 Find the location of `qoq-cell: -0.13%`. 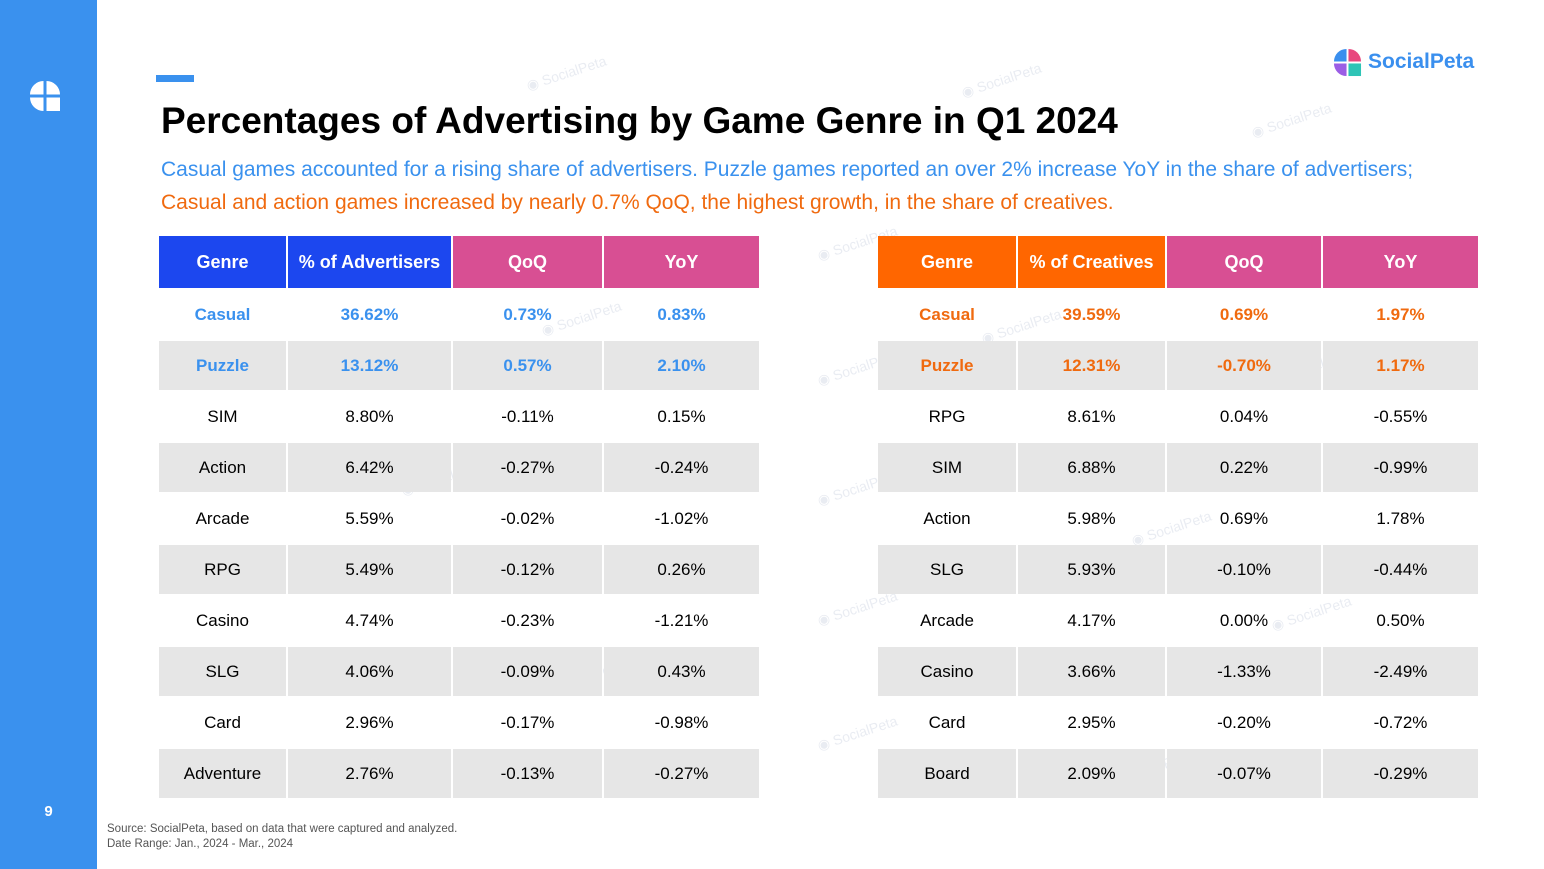

qoq-cell: -0.13% is located at coordinates (527, 773).